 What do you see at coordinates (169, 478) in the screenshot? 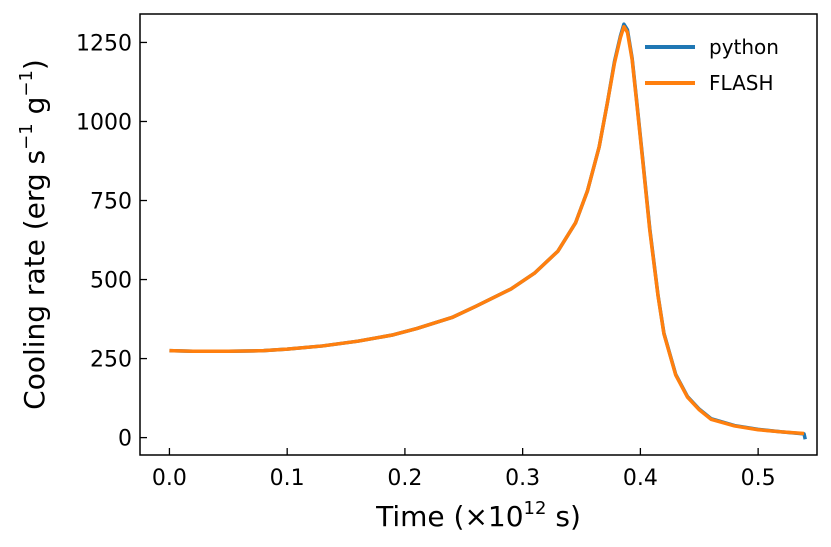
I see `x-tick-label: 0.0` at bounding box center [169, 478].